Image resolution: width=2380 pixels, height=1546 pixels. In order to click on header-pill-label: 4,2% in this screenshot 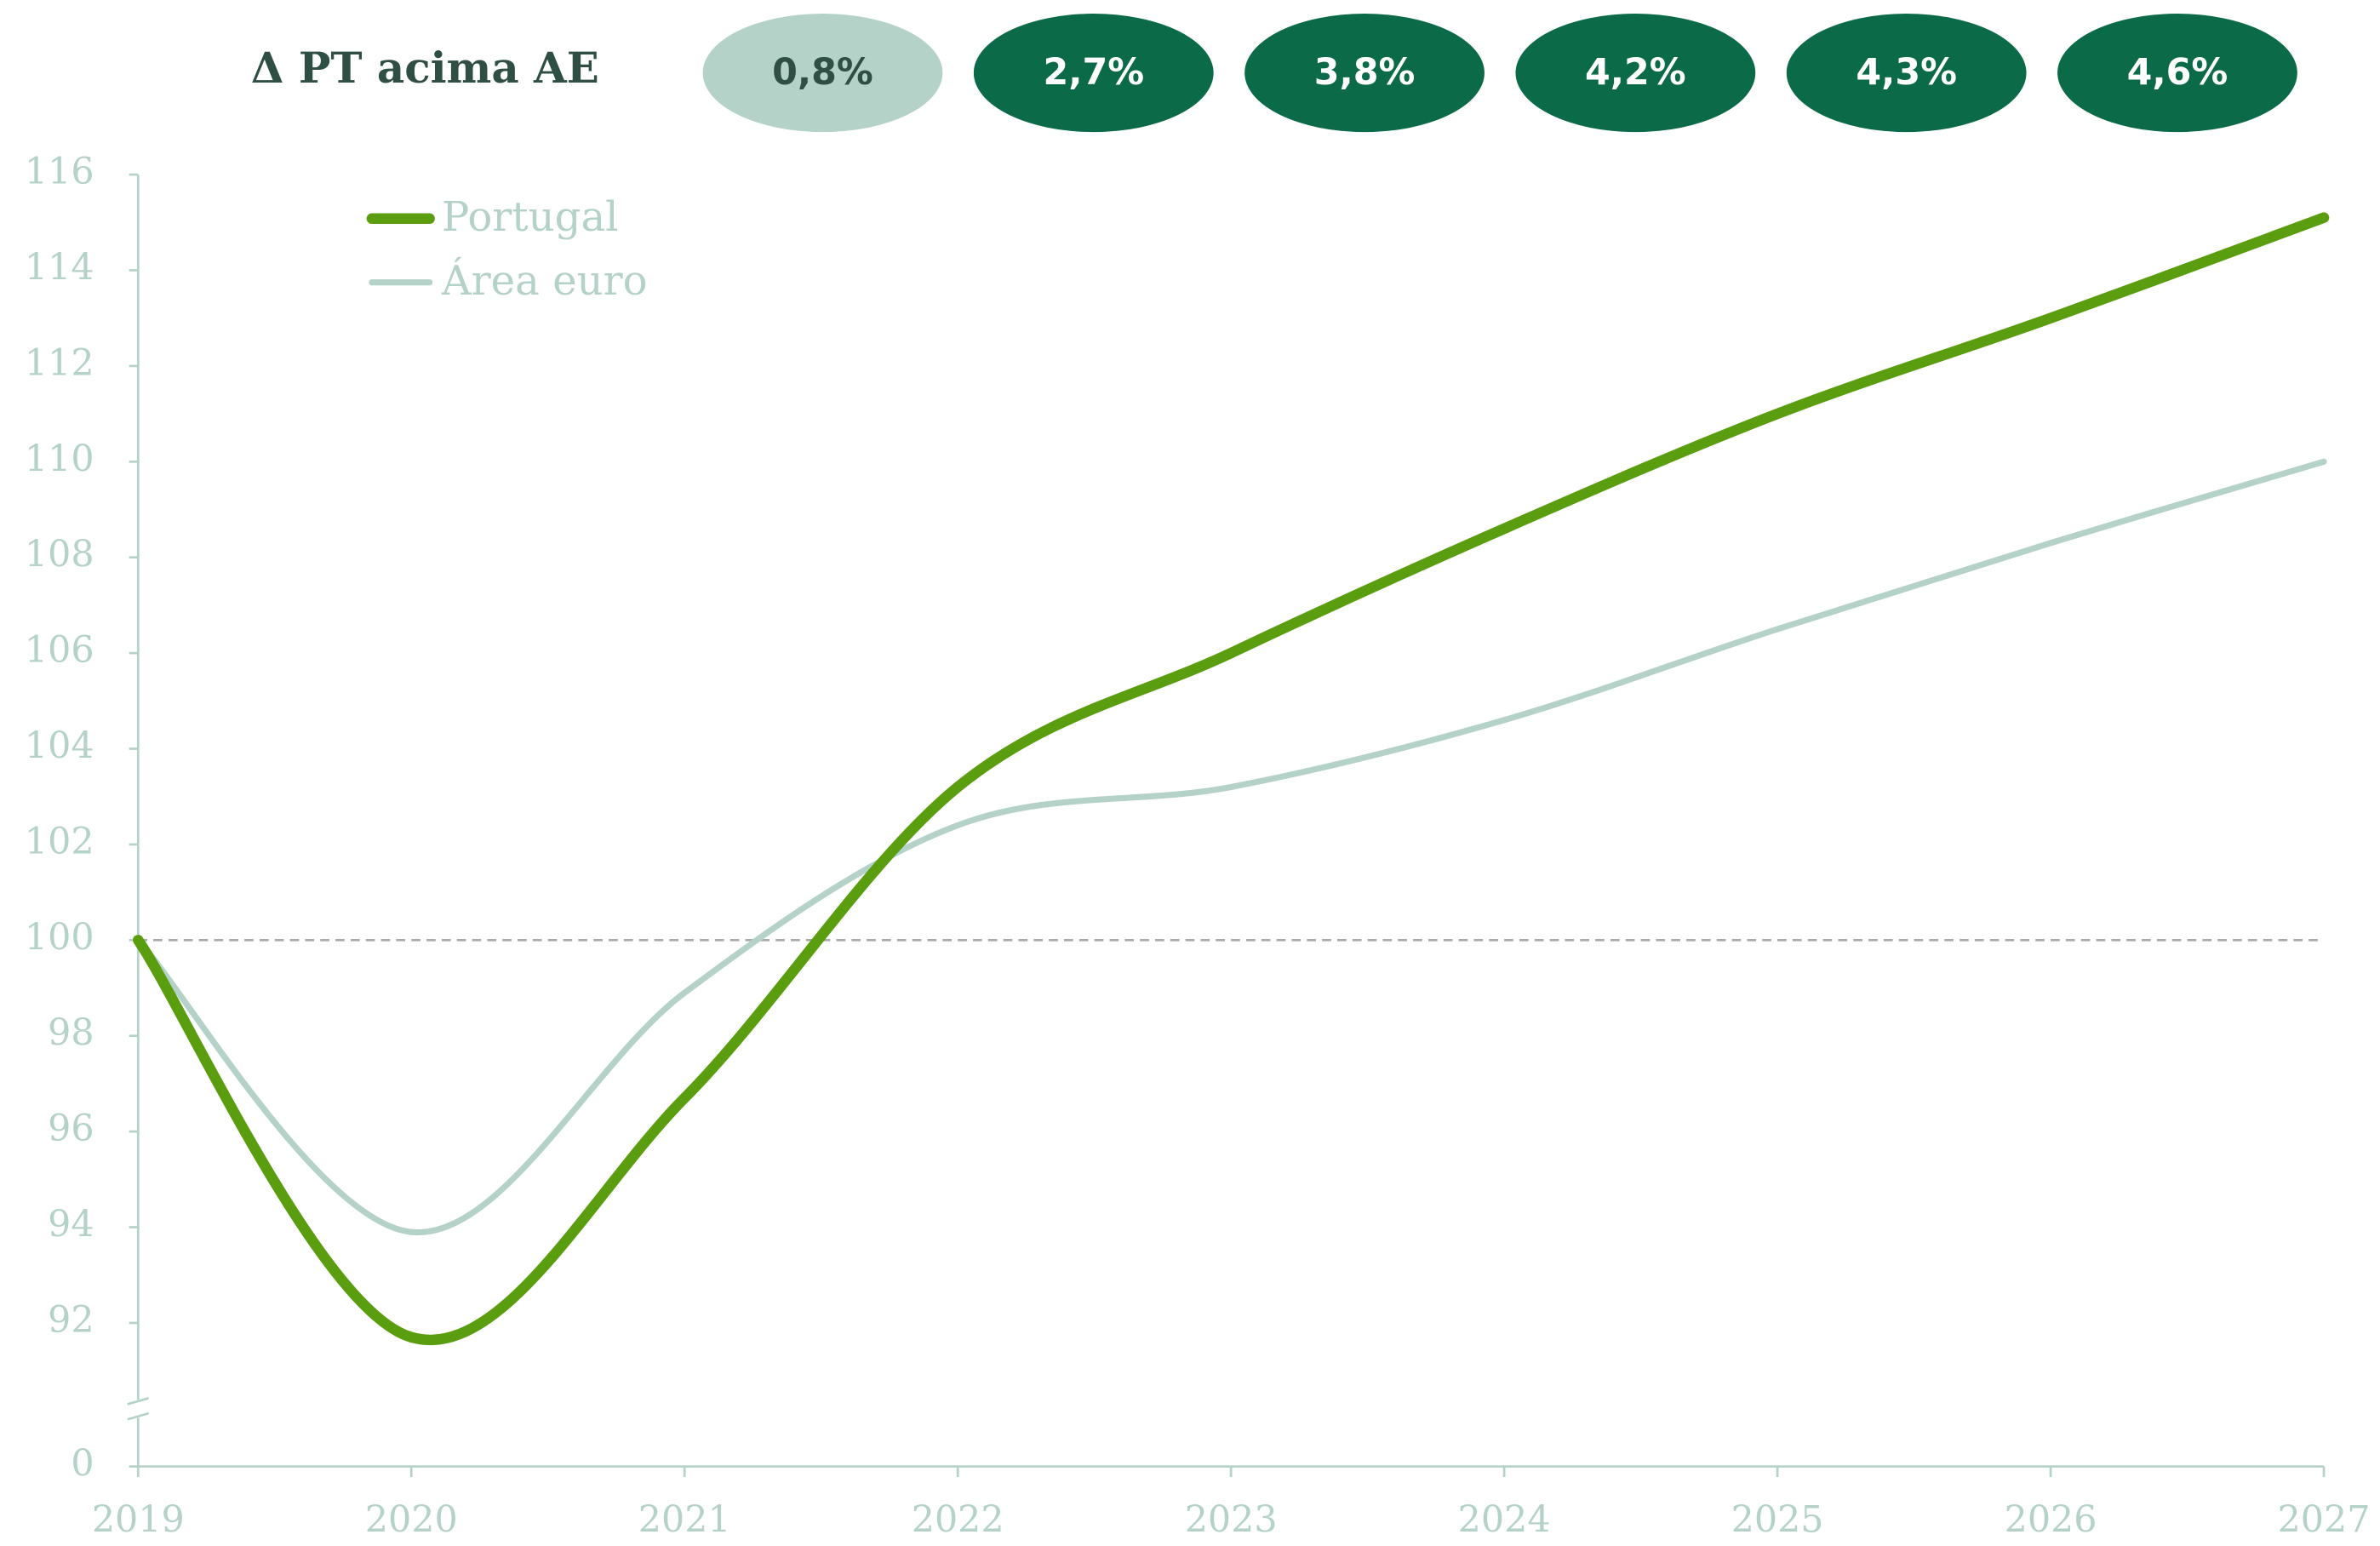, I will do `click(1635, 73)`.